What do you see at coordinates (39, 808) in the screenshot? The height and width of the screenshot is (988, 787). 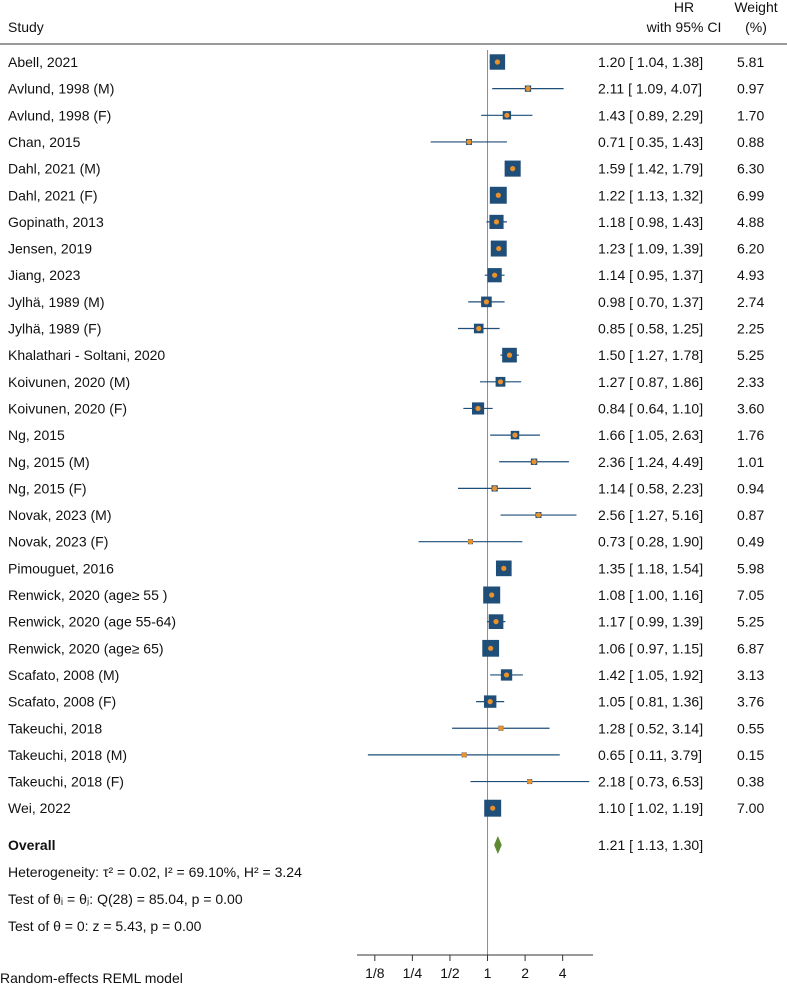 I see `study-label: Wei, 2022` at bounding box center [39, 808].